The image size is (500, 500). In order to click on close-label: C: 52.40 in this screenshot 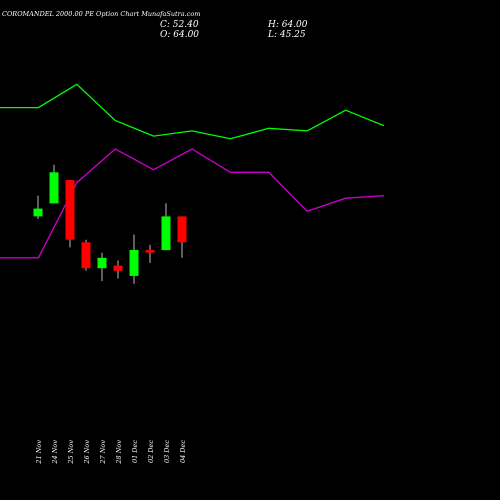, I will do `click(179, 25)`.